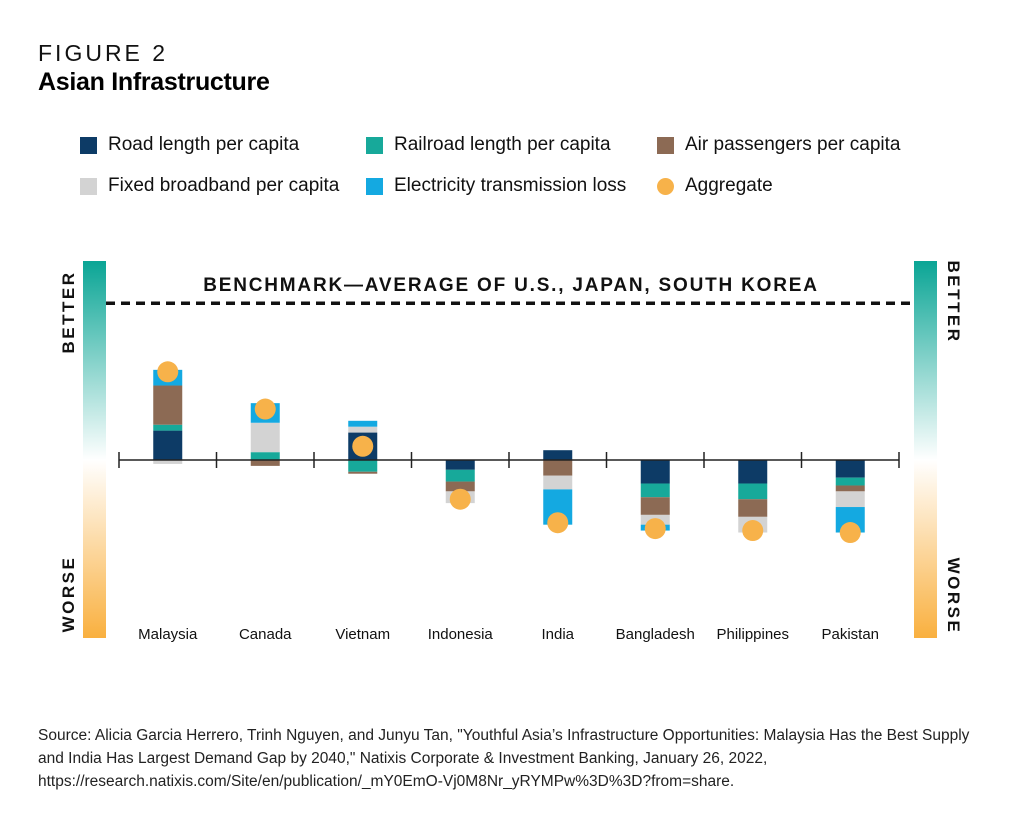 This screenshot has width=1024, height=823. I want to click on worse-label-right: WORSE, so click(953, 596).